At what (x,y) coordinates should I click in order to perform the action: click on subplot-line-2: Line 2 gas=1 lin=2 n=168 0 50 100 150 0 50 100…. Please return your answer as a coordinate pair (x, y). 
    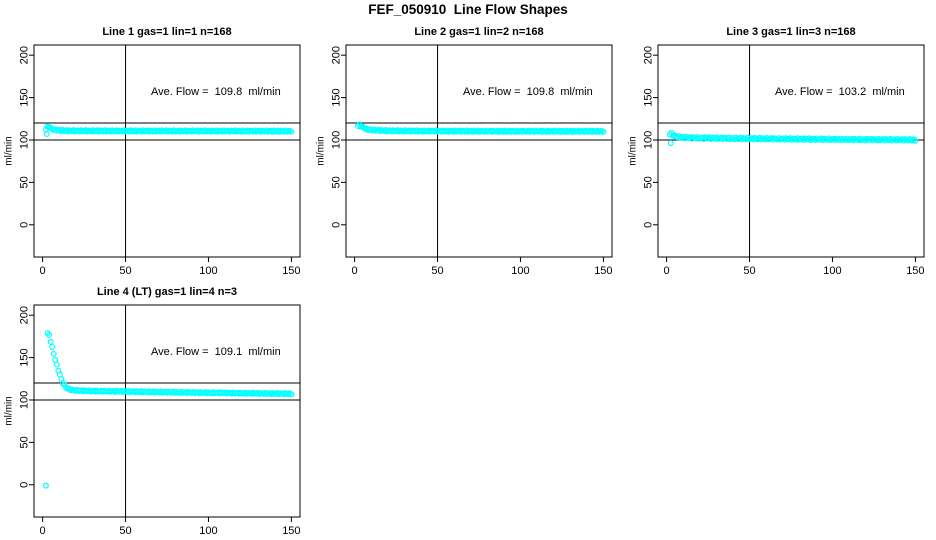
    Looking at the image, I should click on (464, 151).